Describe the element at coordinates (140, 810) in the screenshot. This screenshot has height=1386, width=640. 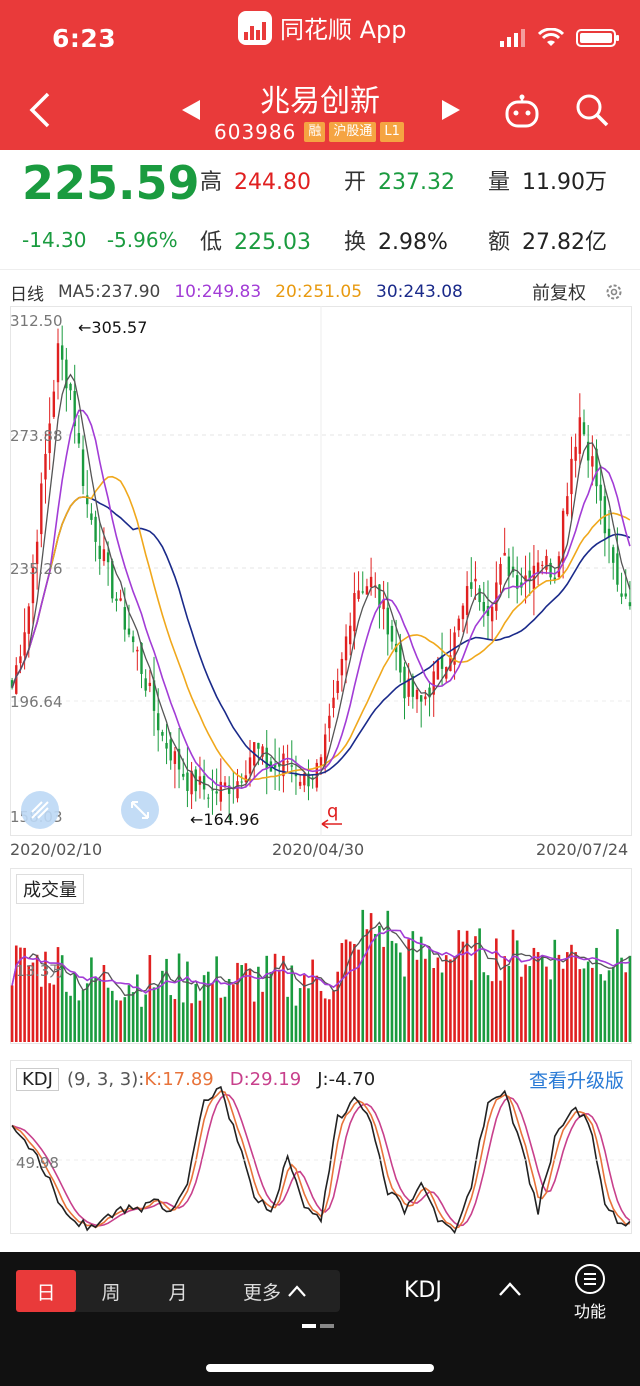
I see `fullscreen-icon` at that location.